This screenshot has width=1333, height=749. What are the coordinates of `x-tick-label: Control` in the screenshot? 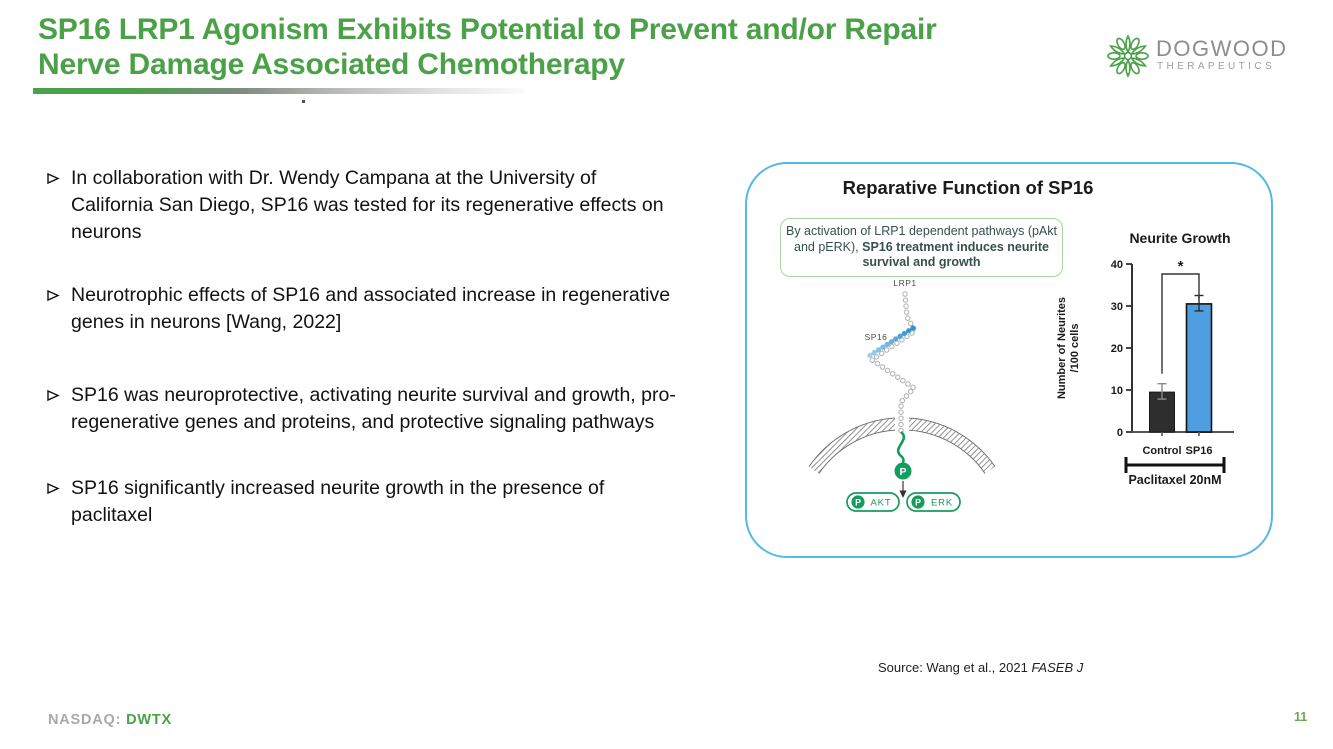 It's located at (1161, 451).